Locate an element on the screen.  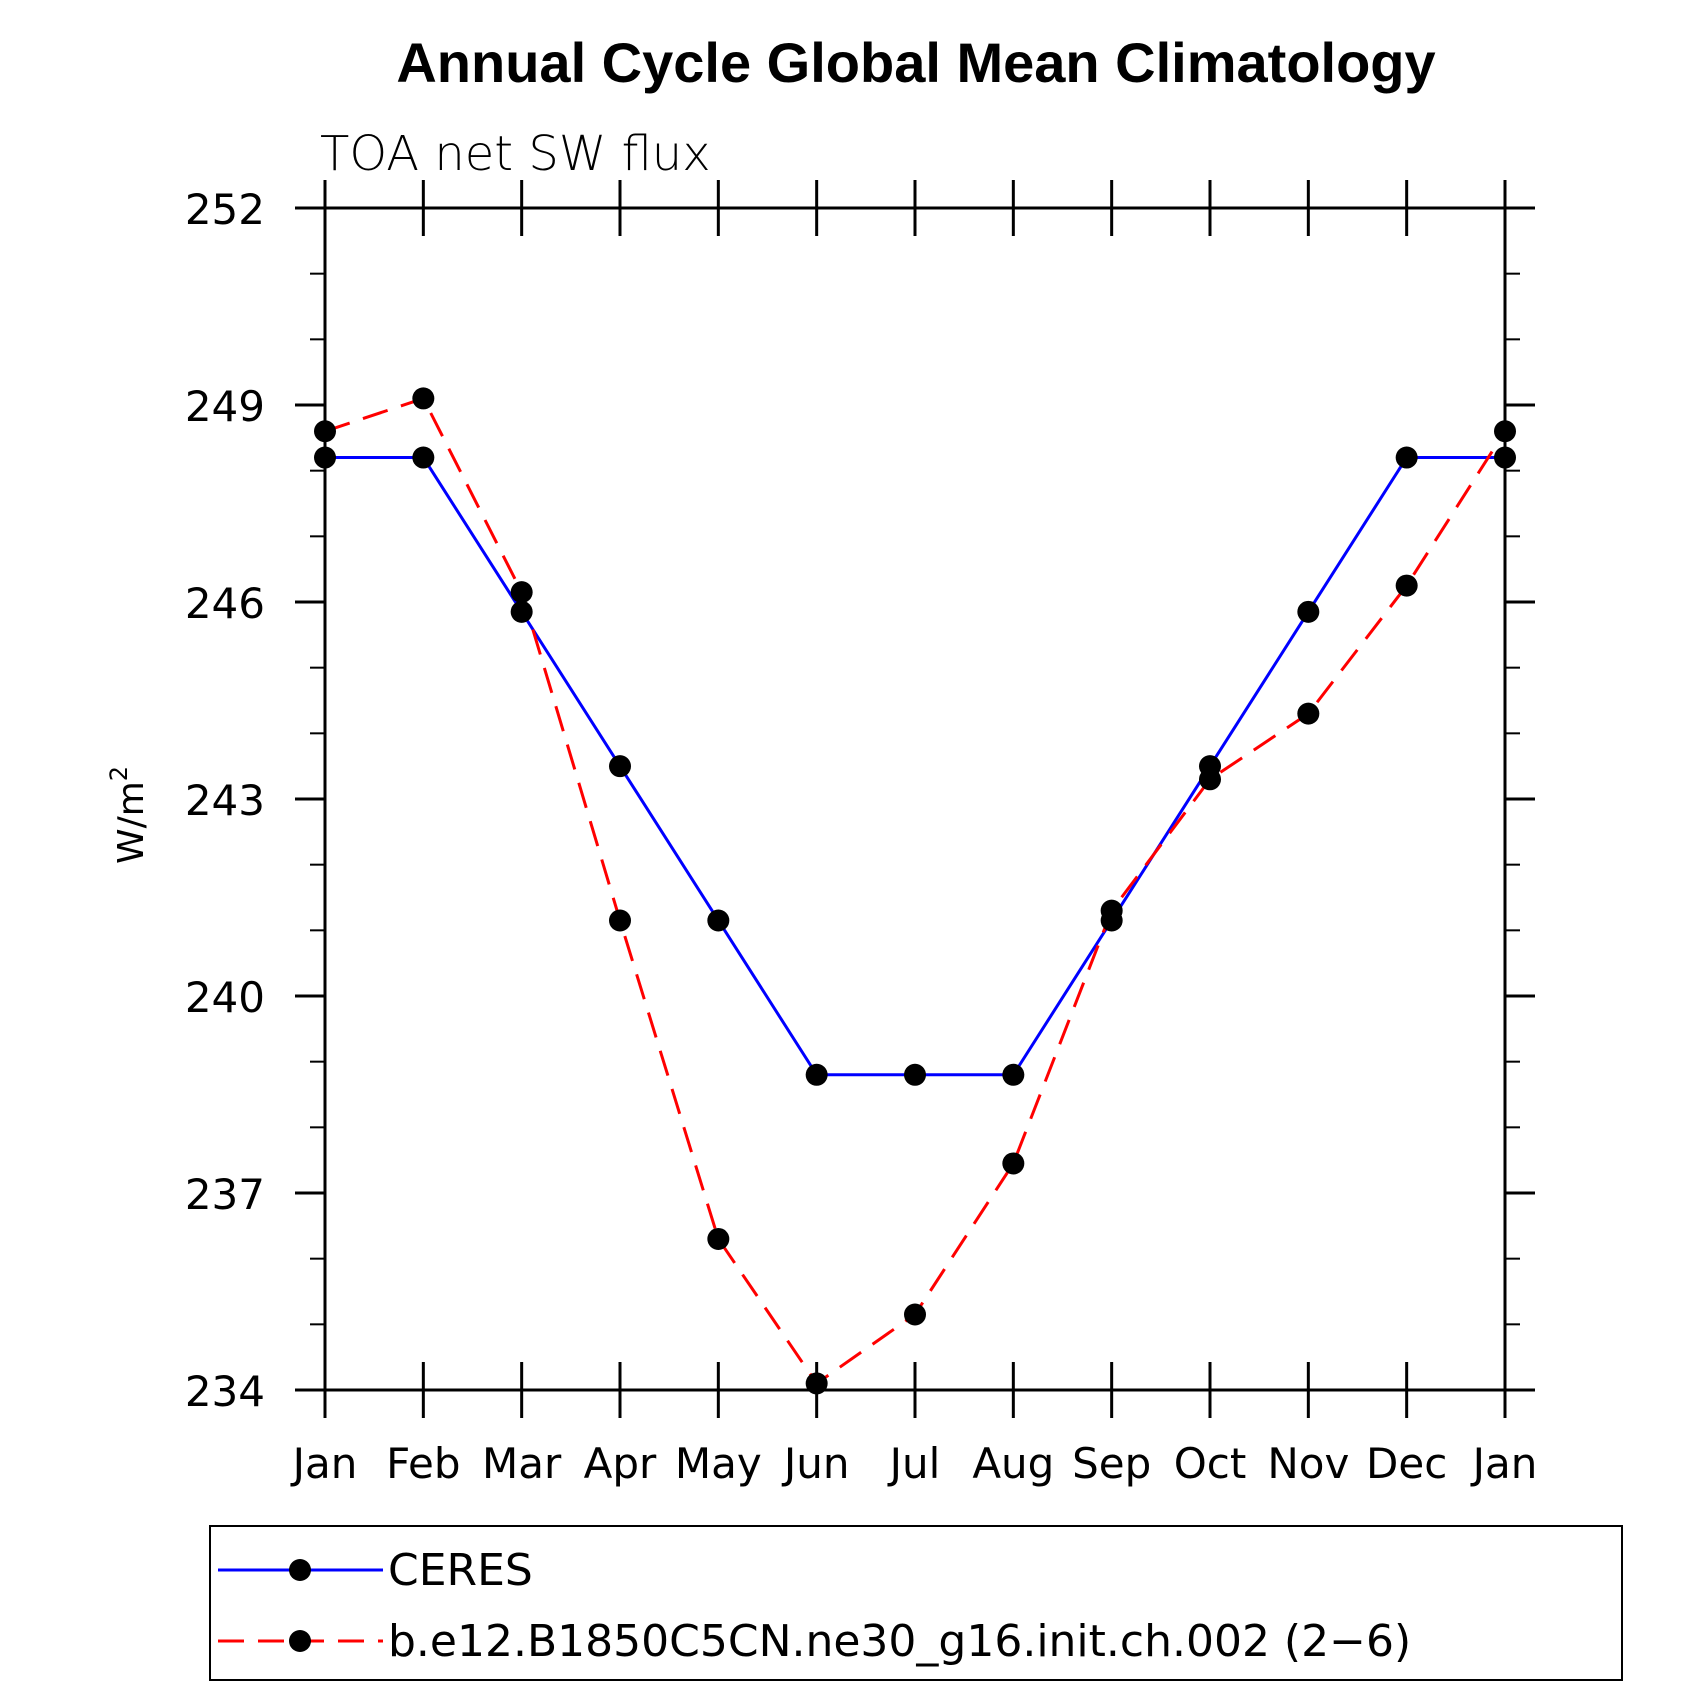
x-tick-labels: Jan Feb Mar Apr May Jun Jul Aug Sep Oct Nov Dec Jan is located at coordinates (914, 1463).